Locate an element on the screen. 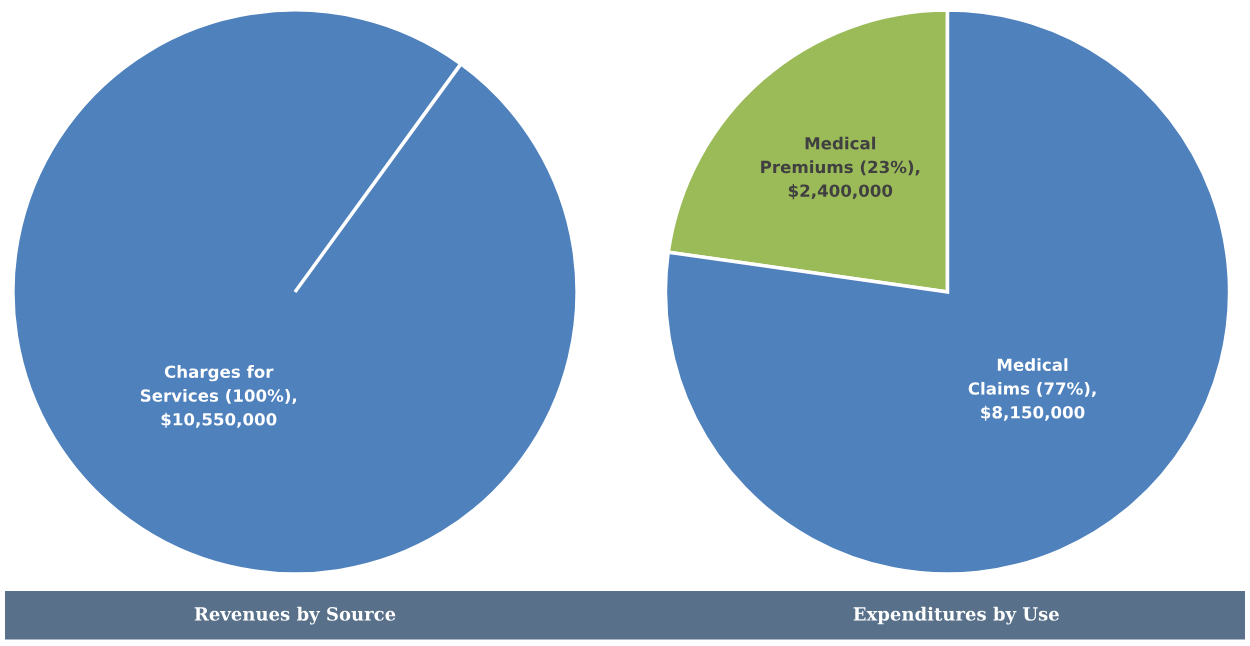 This screenshot has width=1250, height=646. slice-label: Medical Premiums (23%), $2,400,000 is located at coordinates (840, 168).